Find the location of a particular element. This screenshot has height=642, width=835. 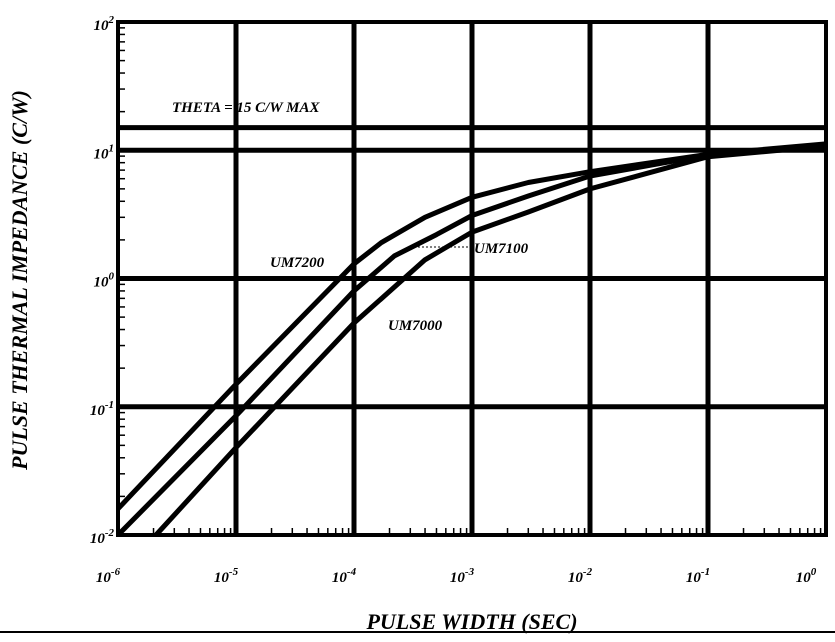

x-tick-labels: 10⁻⁶ 10⁻⁵ 10⁻⁴ 10⁻³ 10⁻² 10⁻¹ 10⁰ is located at coordinates (456, 576).